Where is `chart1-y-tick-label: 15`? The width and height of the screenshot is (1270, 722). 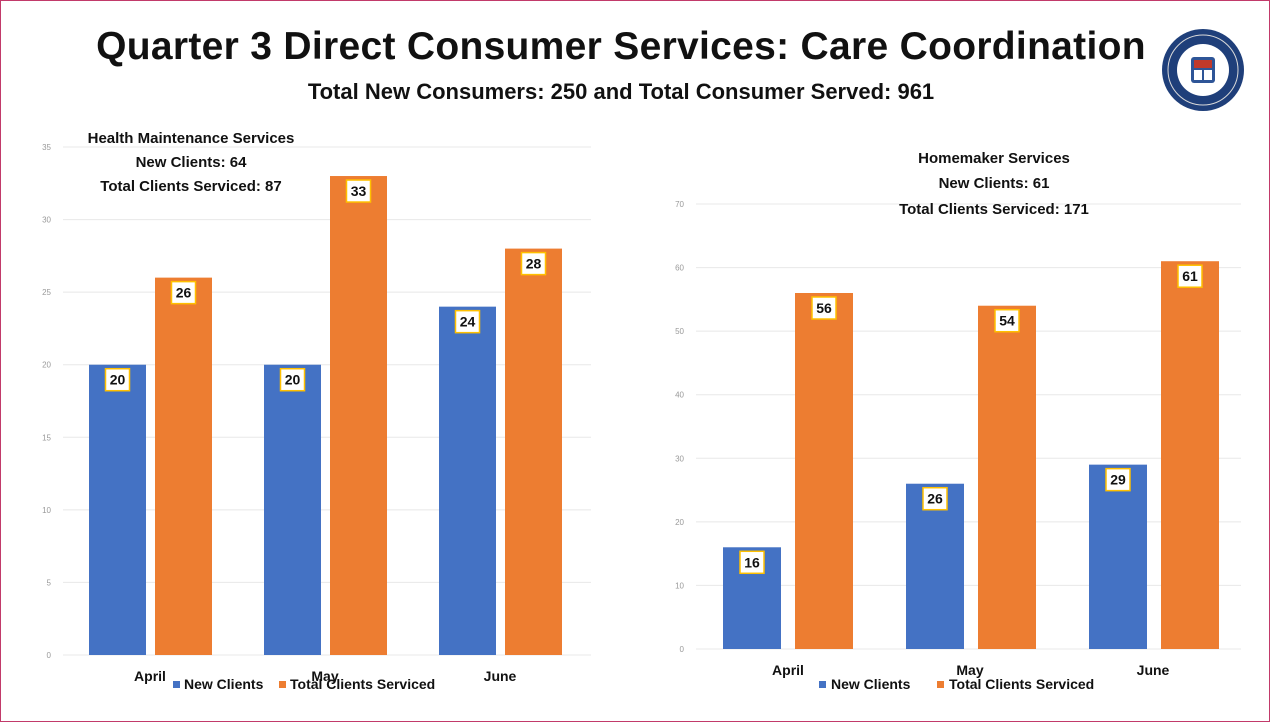
chart1-y-tick-label: 15 is located at coordinates (46, 437).